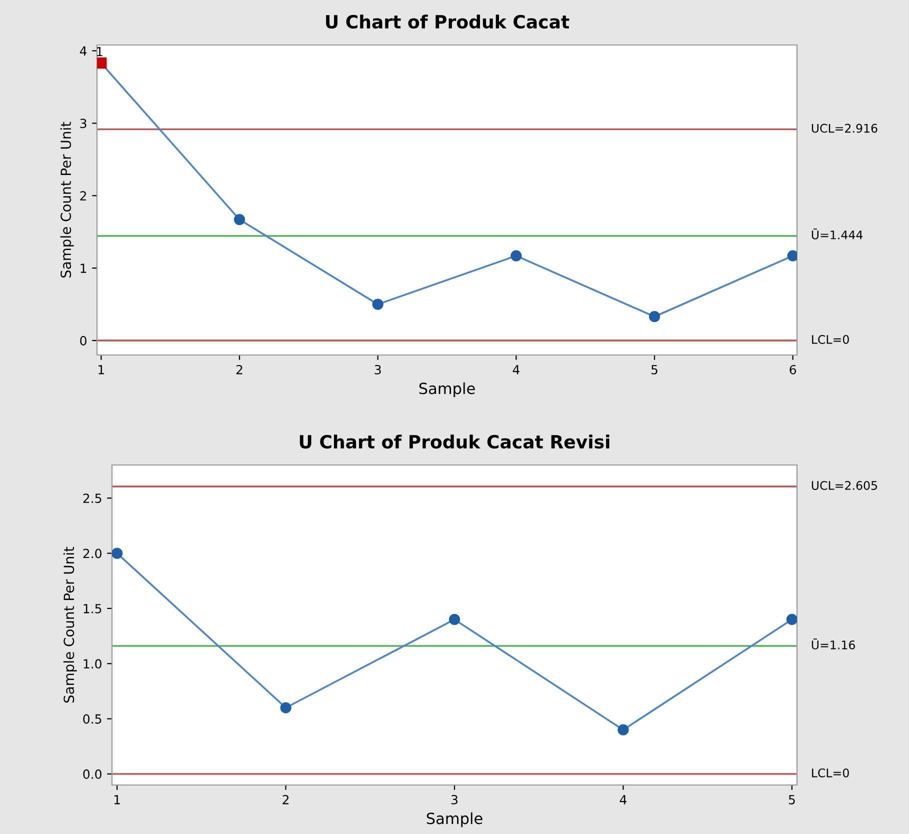  Describe the element at coordinates (448, 21) in the screenshot. I see `chart-title: U Chart of Produk Cacat` at that location.